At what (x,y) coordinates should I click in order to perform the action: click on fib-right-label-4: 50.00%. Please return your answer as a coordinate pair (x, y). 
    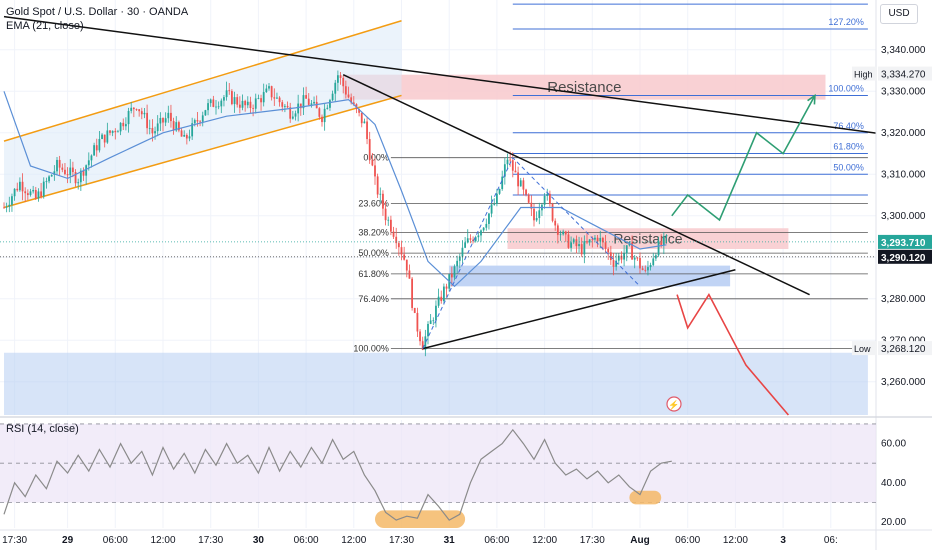
    Looking at the image, I should click on (848, 167).